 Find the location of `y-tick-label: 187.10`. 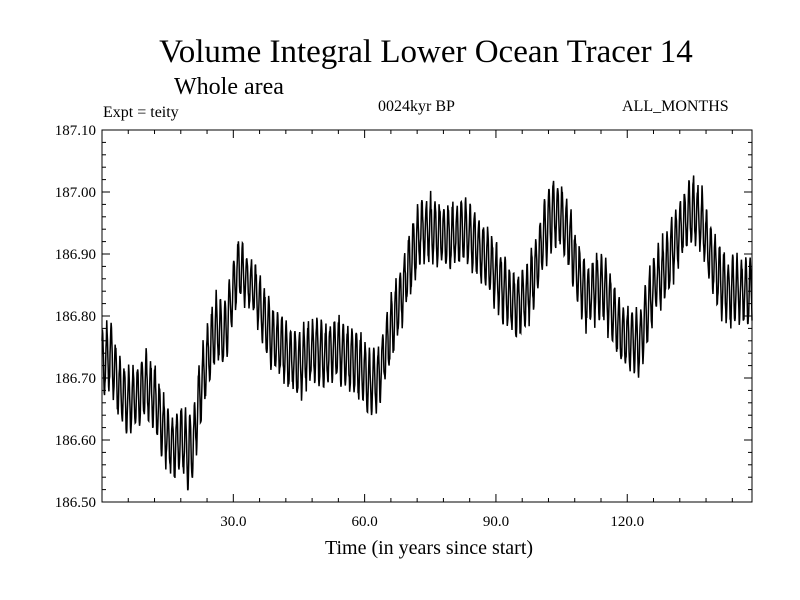

y-tick-label: 187.10 is located at coordinates (75, 131).